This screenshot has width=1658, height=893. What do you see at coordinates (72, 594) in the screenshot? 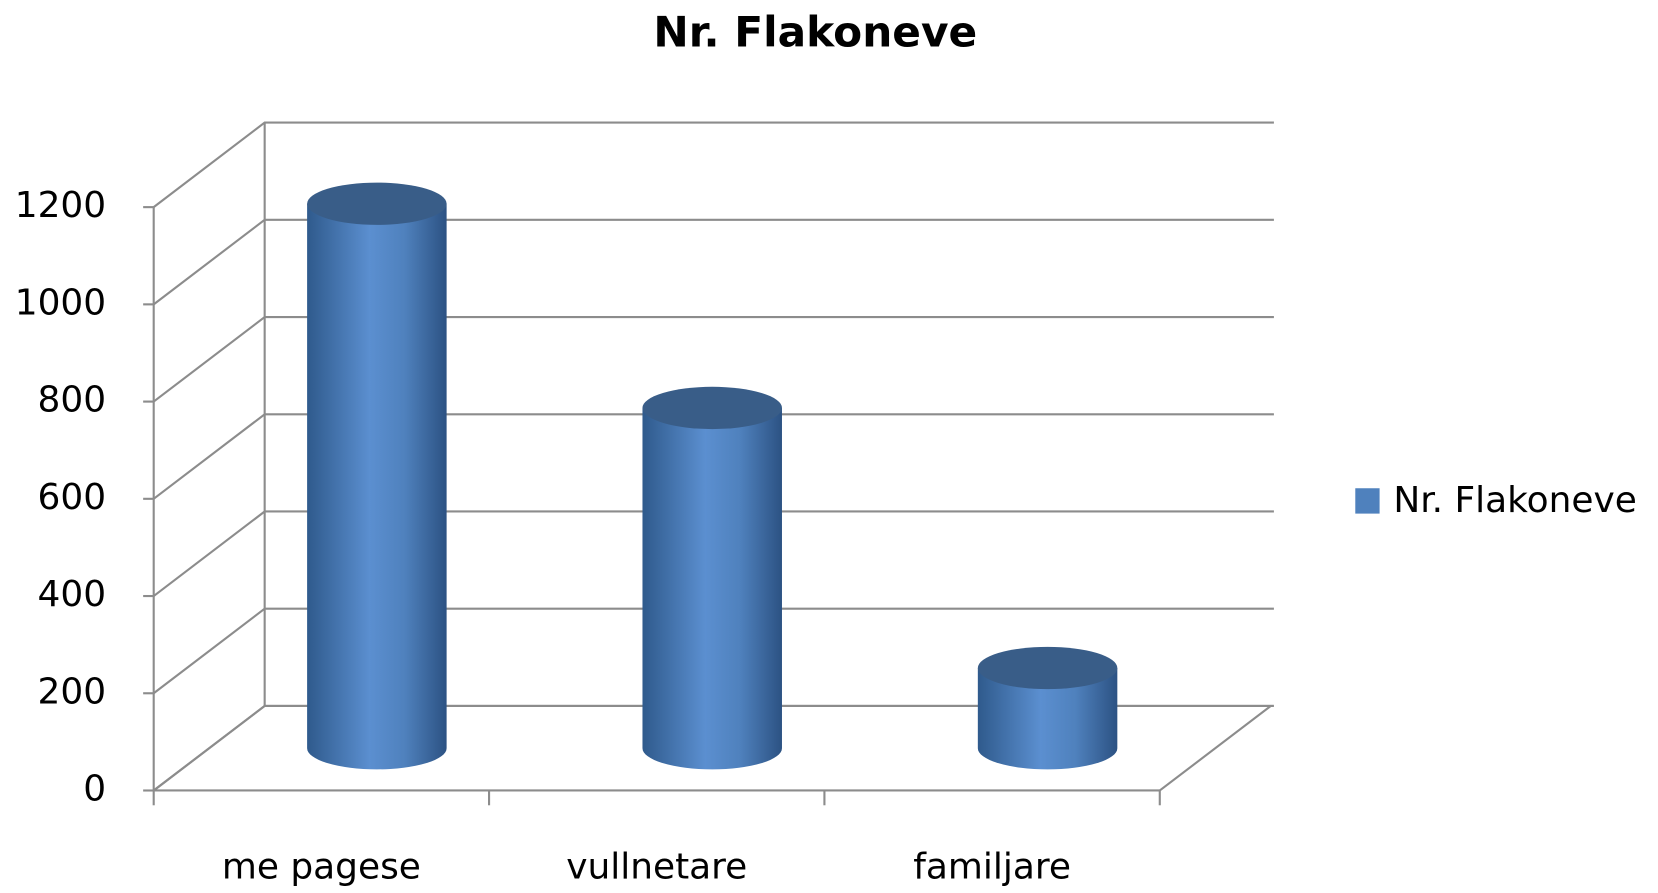
I see `y-tick-label: 400` at bounding box center [72, 594].